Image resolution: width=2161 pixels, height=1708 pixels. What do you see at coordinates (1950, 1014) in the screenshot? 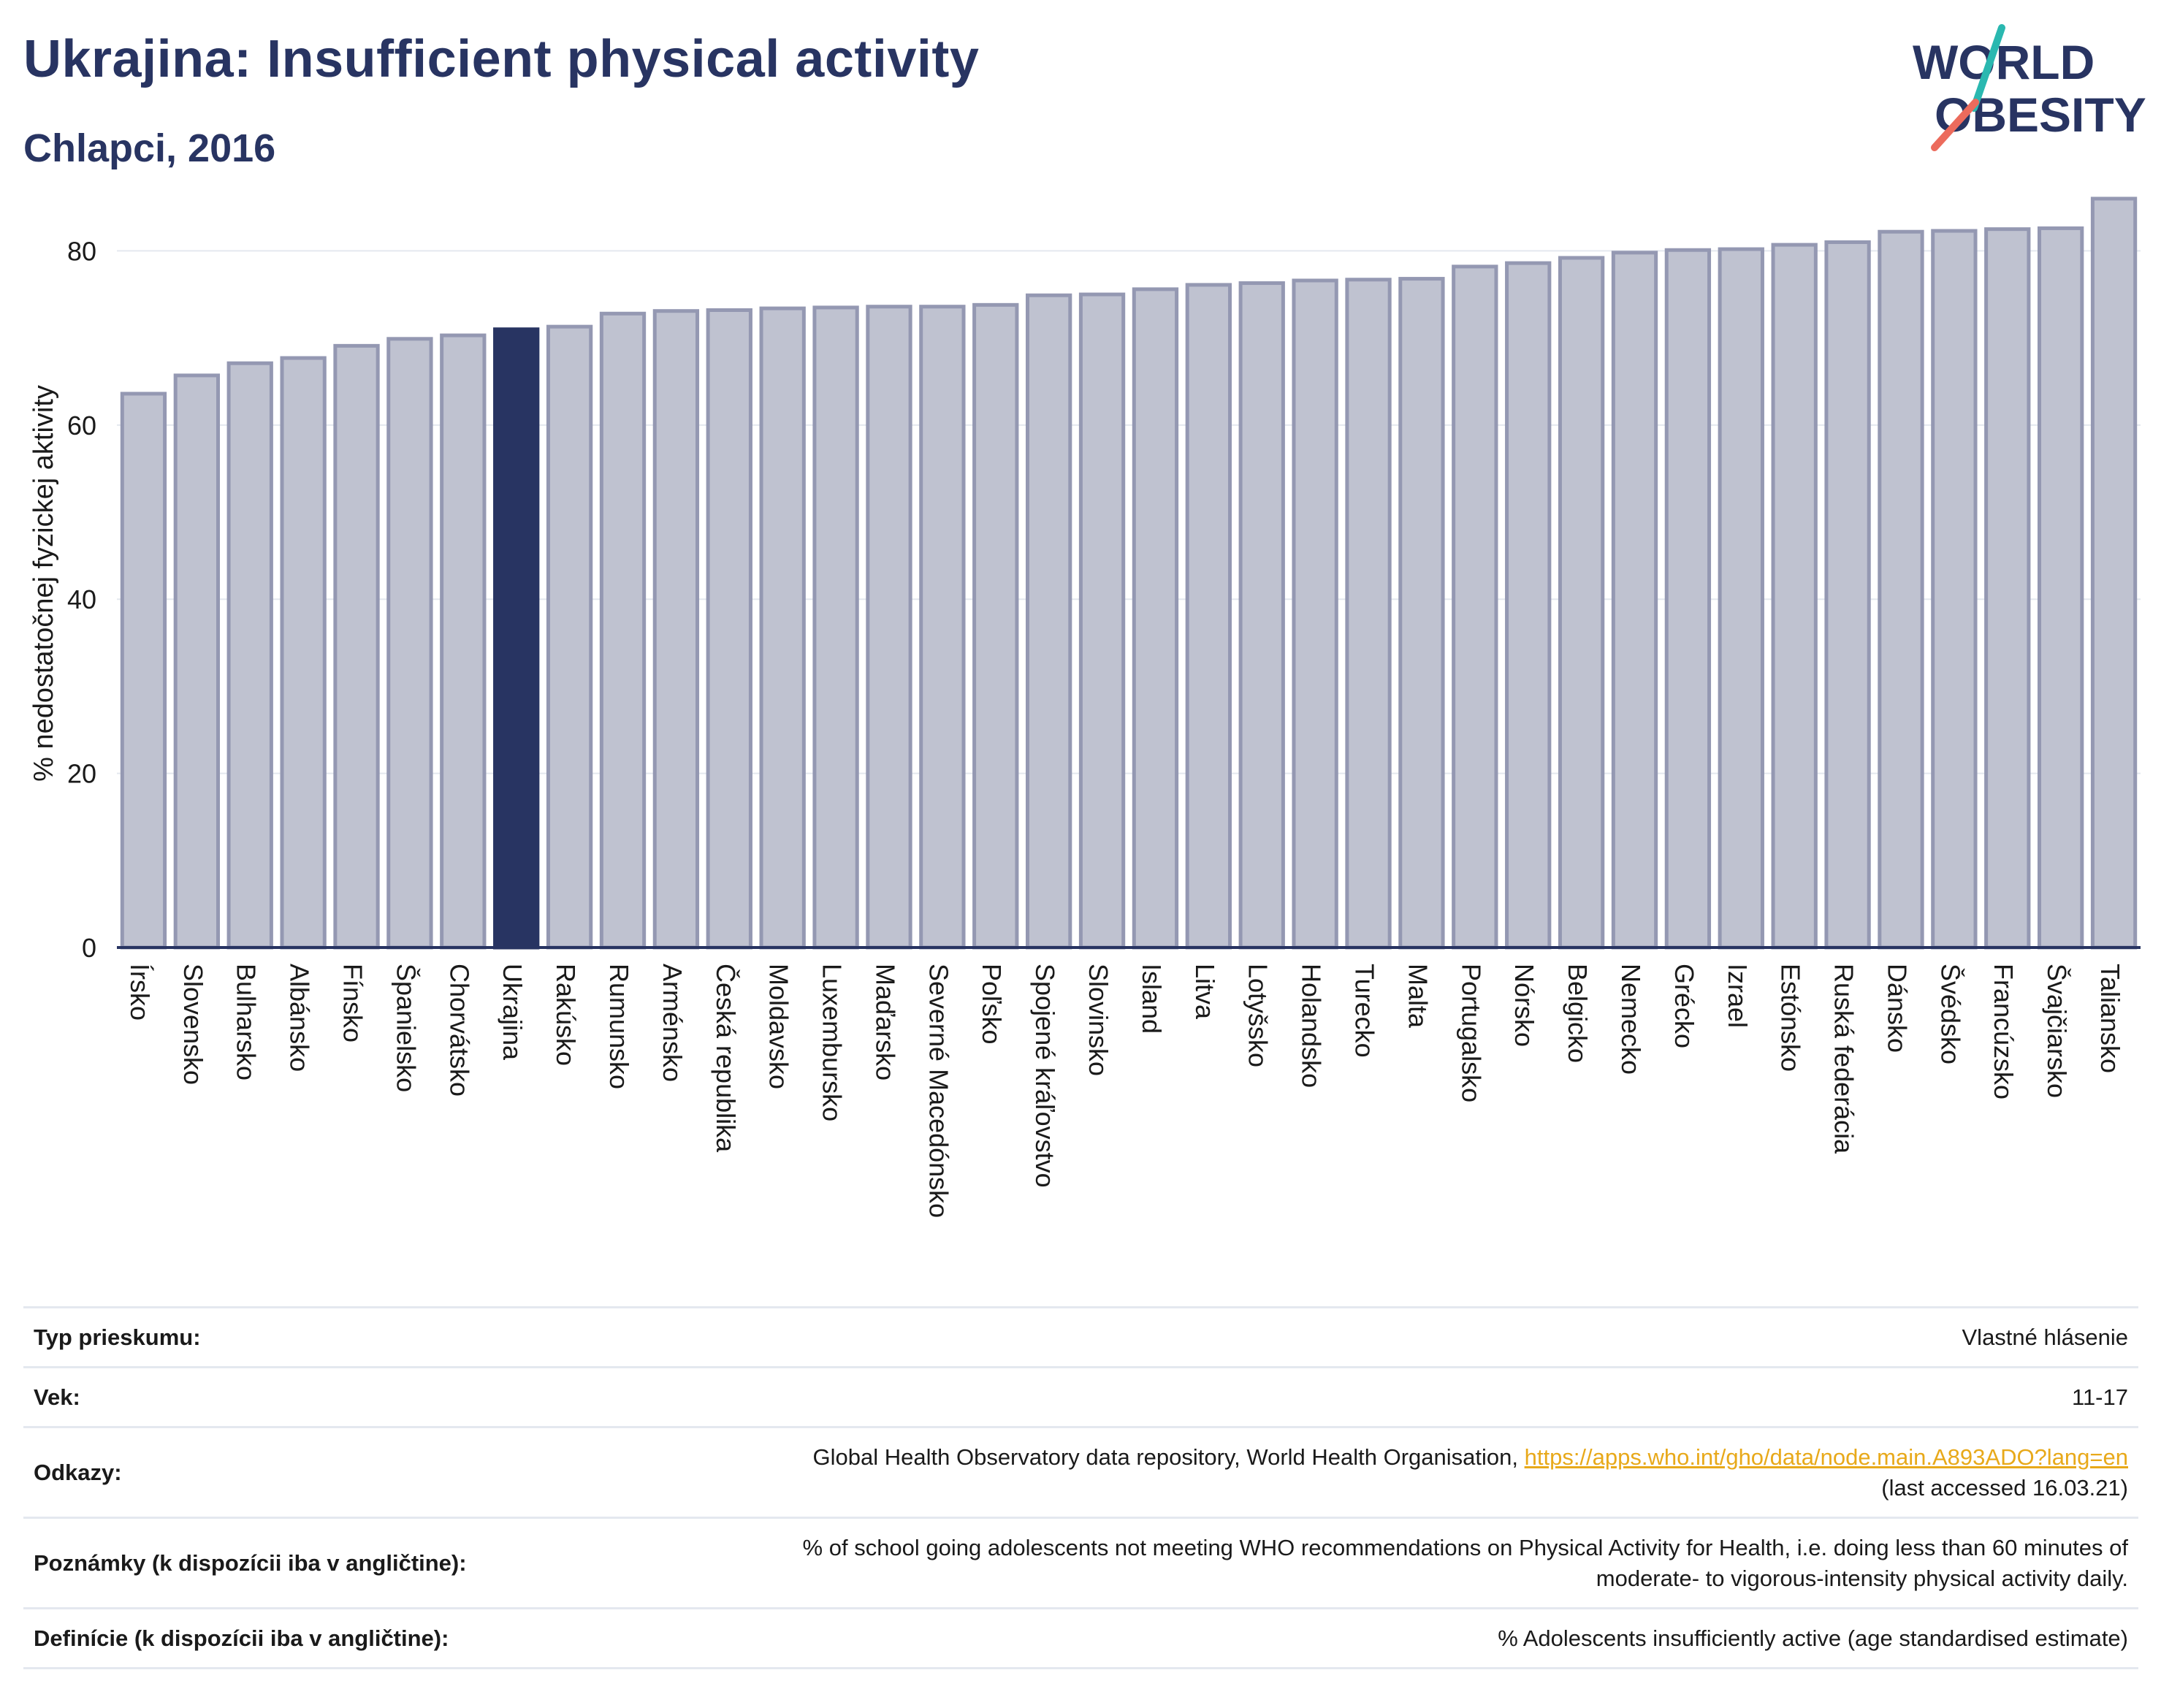
I see `x-tick-label: Švédsko` at bounding box center [1950, 1014].